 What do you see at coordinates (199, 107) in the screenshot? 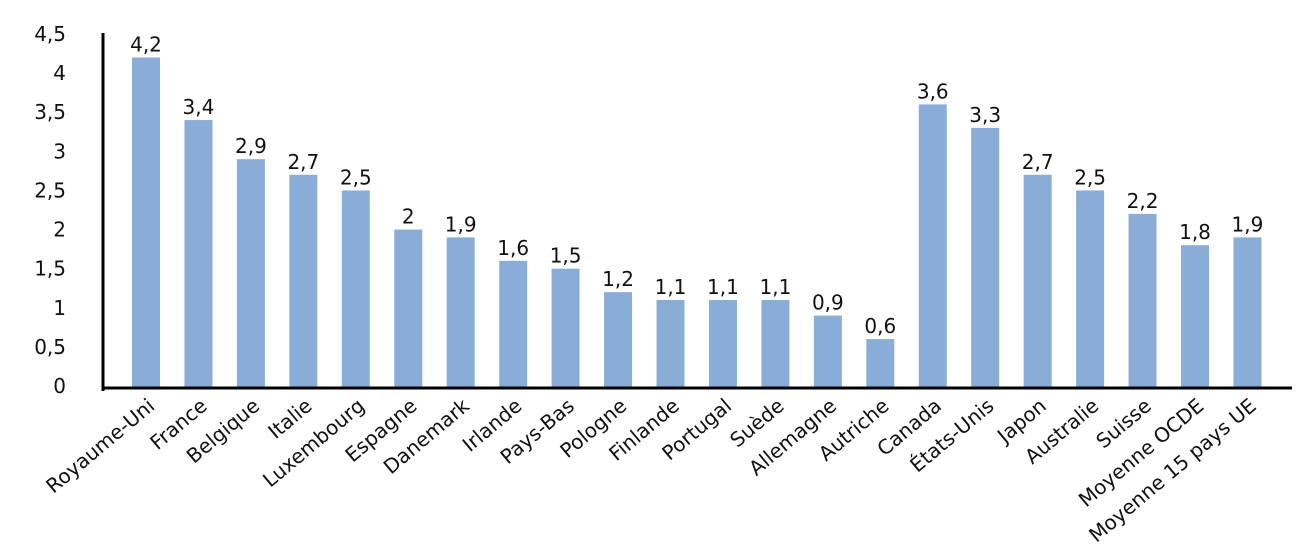
I see `data-label: 3,4` at bounding box center [199, 107].